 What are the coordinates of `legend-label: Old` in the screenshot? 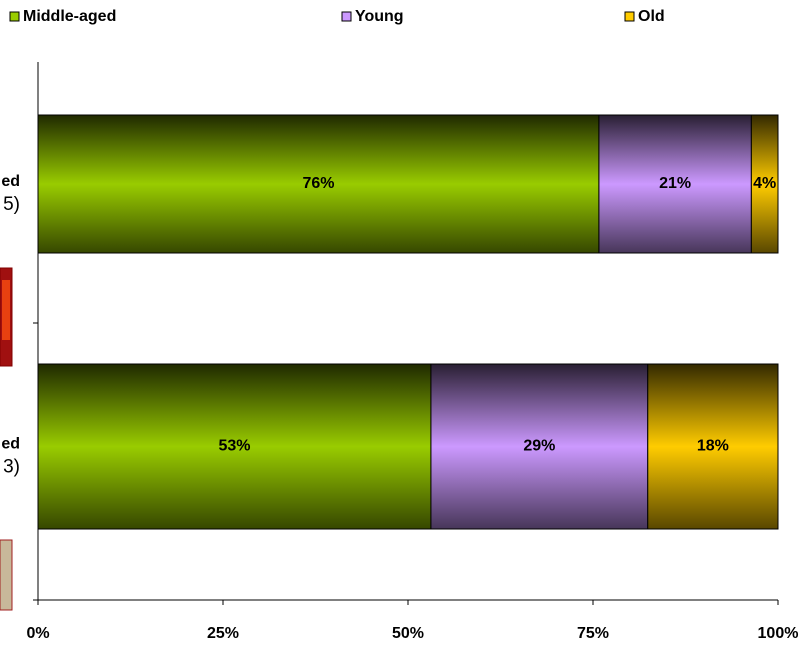 It's located at (651, 16).